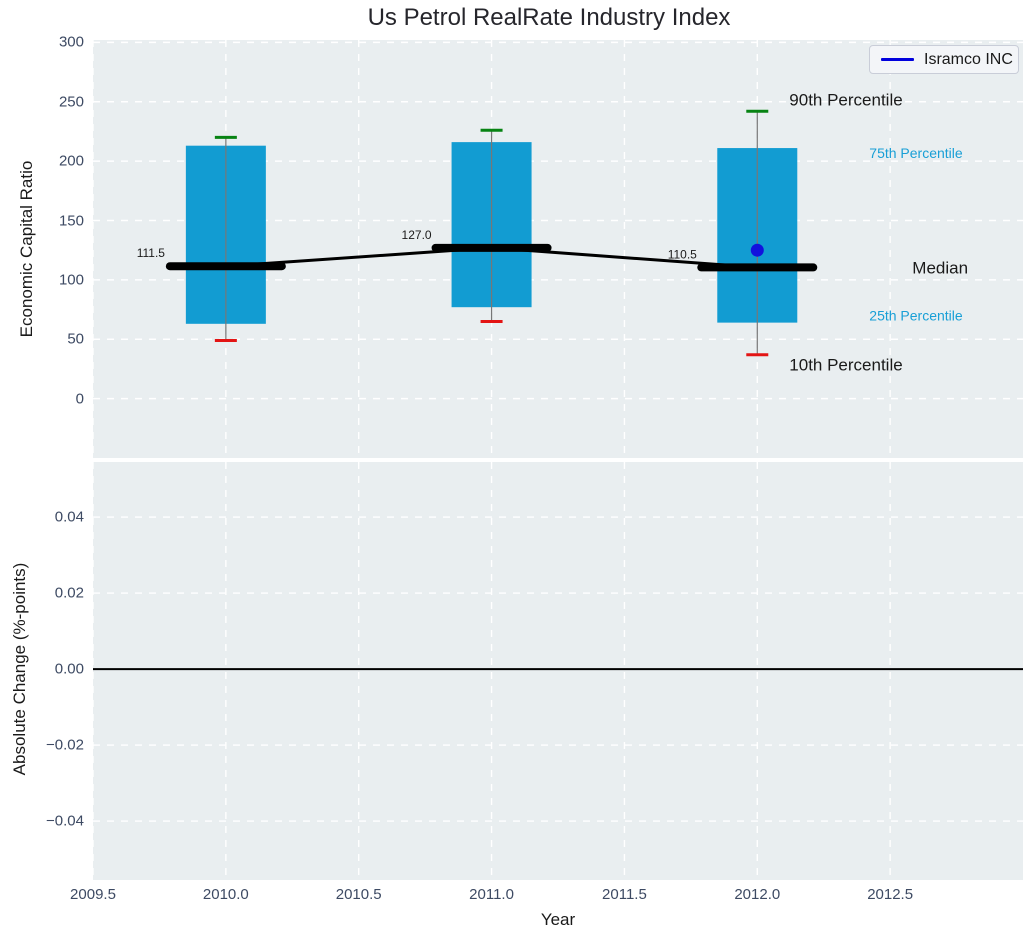  Describe the element at coordinates (940, 267) in the screenshot. I see `annotation-median: Median` at that location.